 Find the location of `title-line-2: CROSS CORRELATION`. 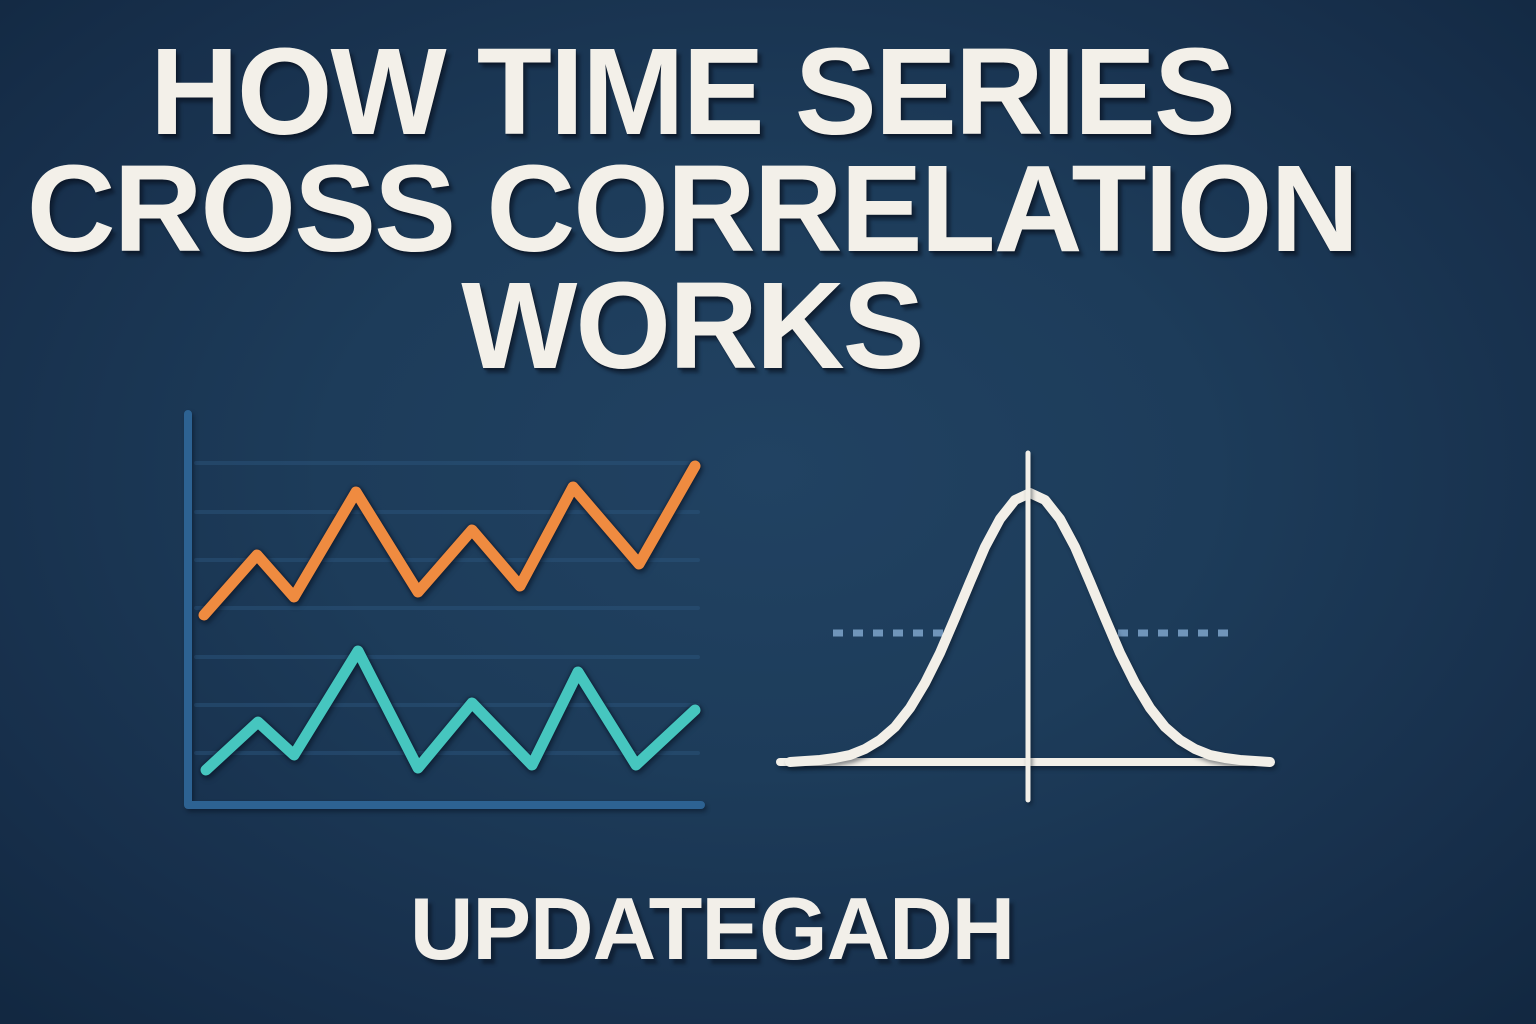

title-line-2: CROSS CORRELATION is located at coordinates (692, 209).